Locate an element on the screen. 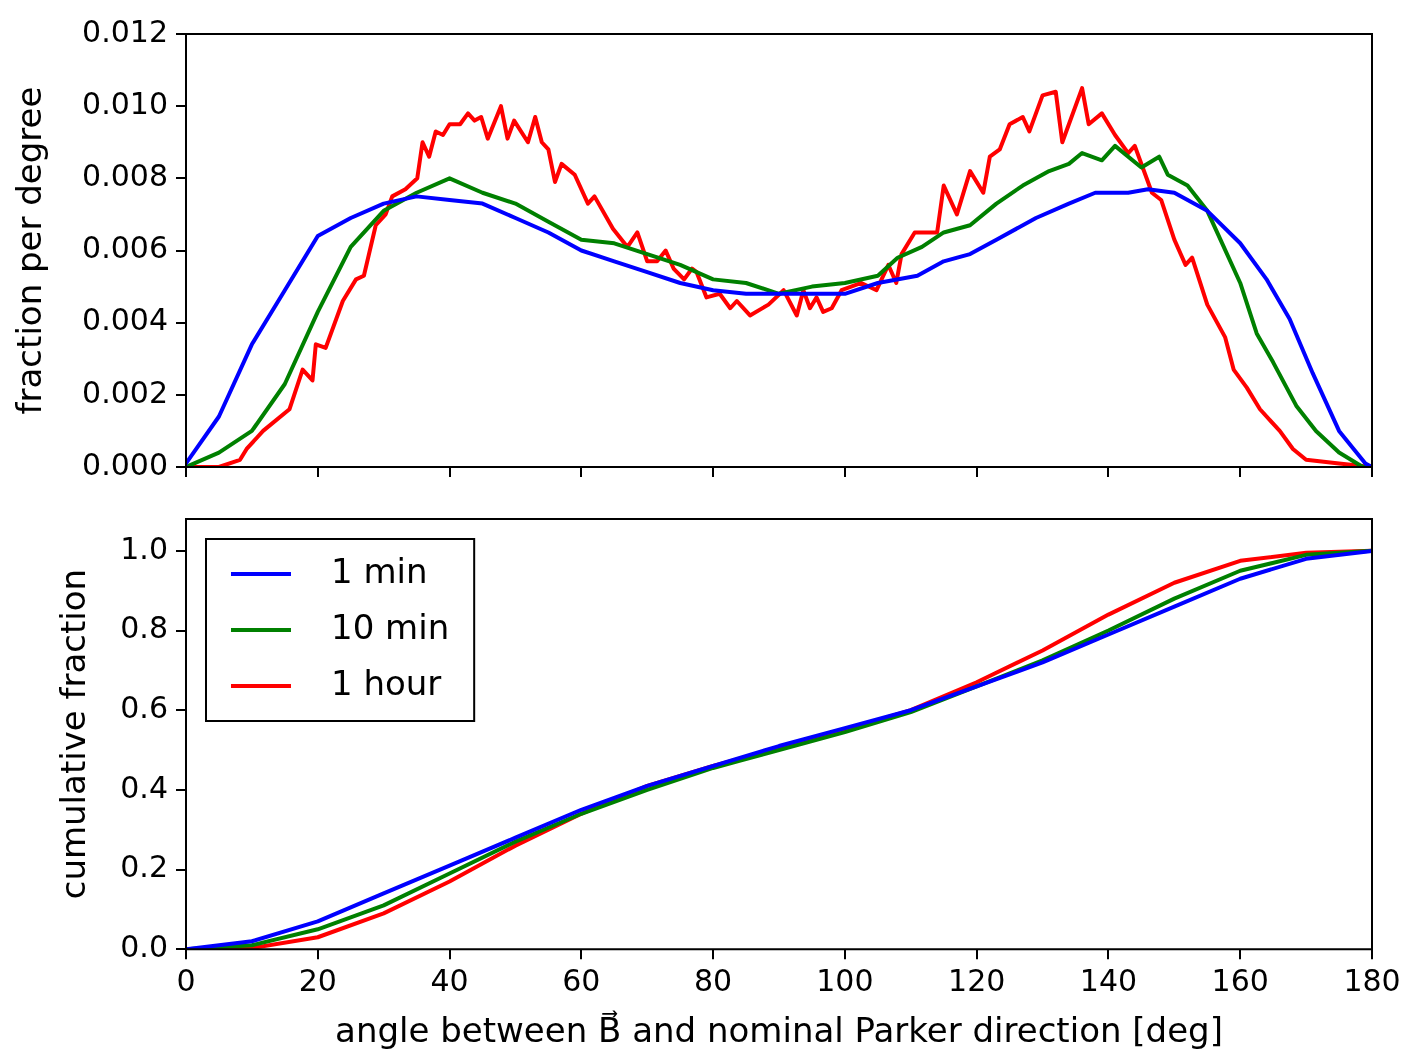 The image size is (1416, 1062). x-tick-label: 20 is located at coordinates (317, 980).